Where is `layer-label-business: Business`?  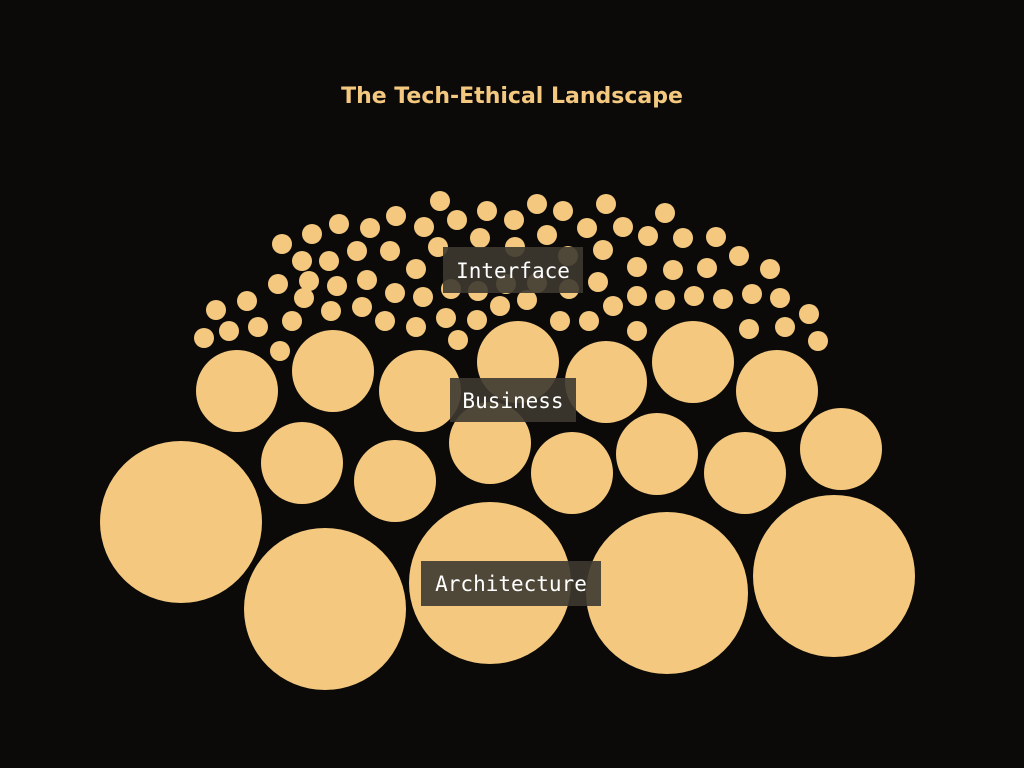
layer-label-business: Business is located at coordinates (513, 400).